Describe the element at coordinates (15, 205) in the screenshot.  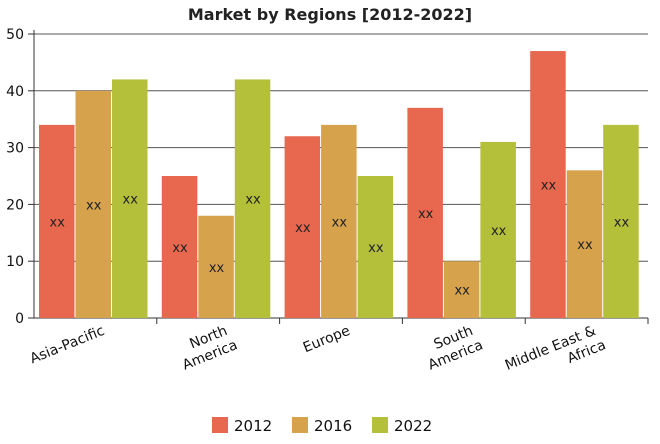
I see `y-tick-label: 20` at that location.